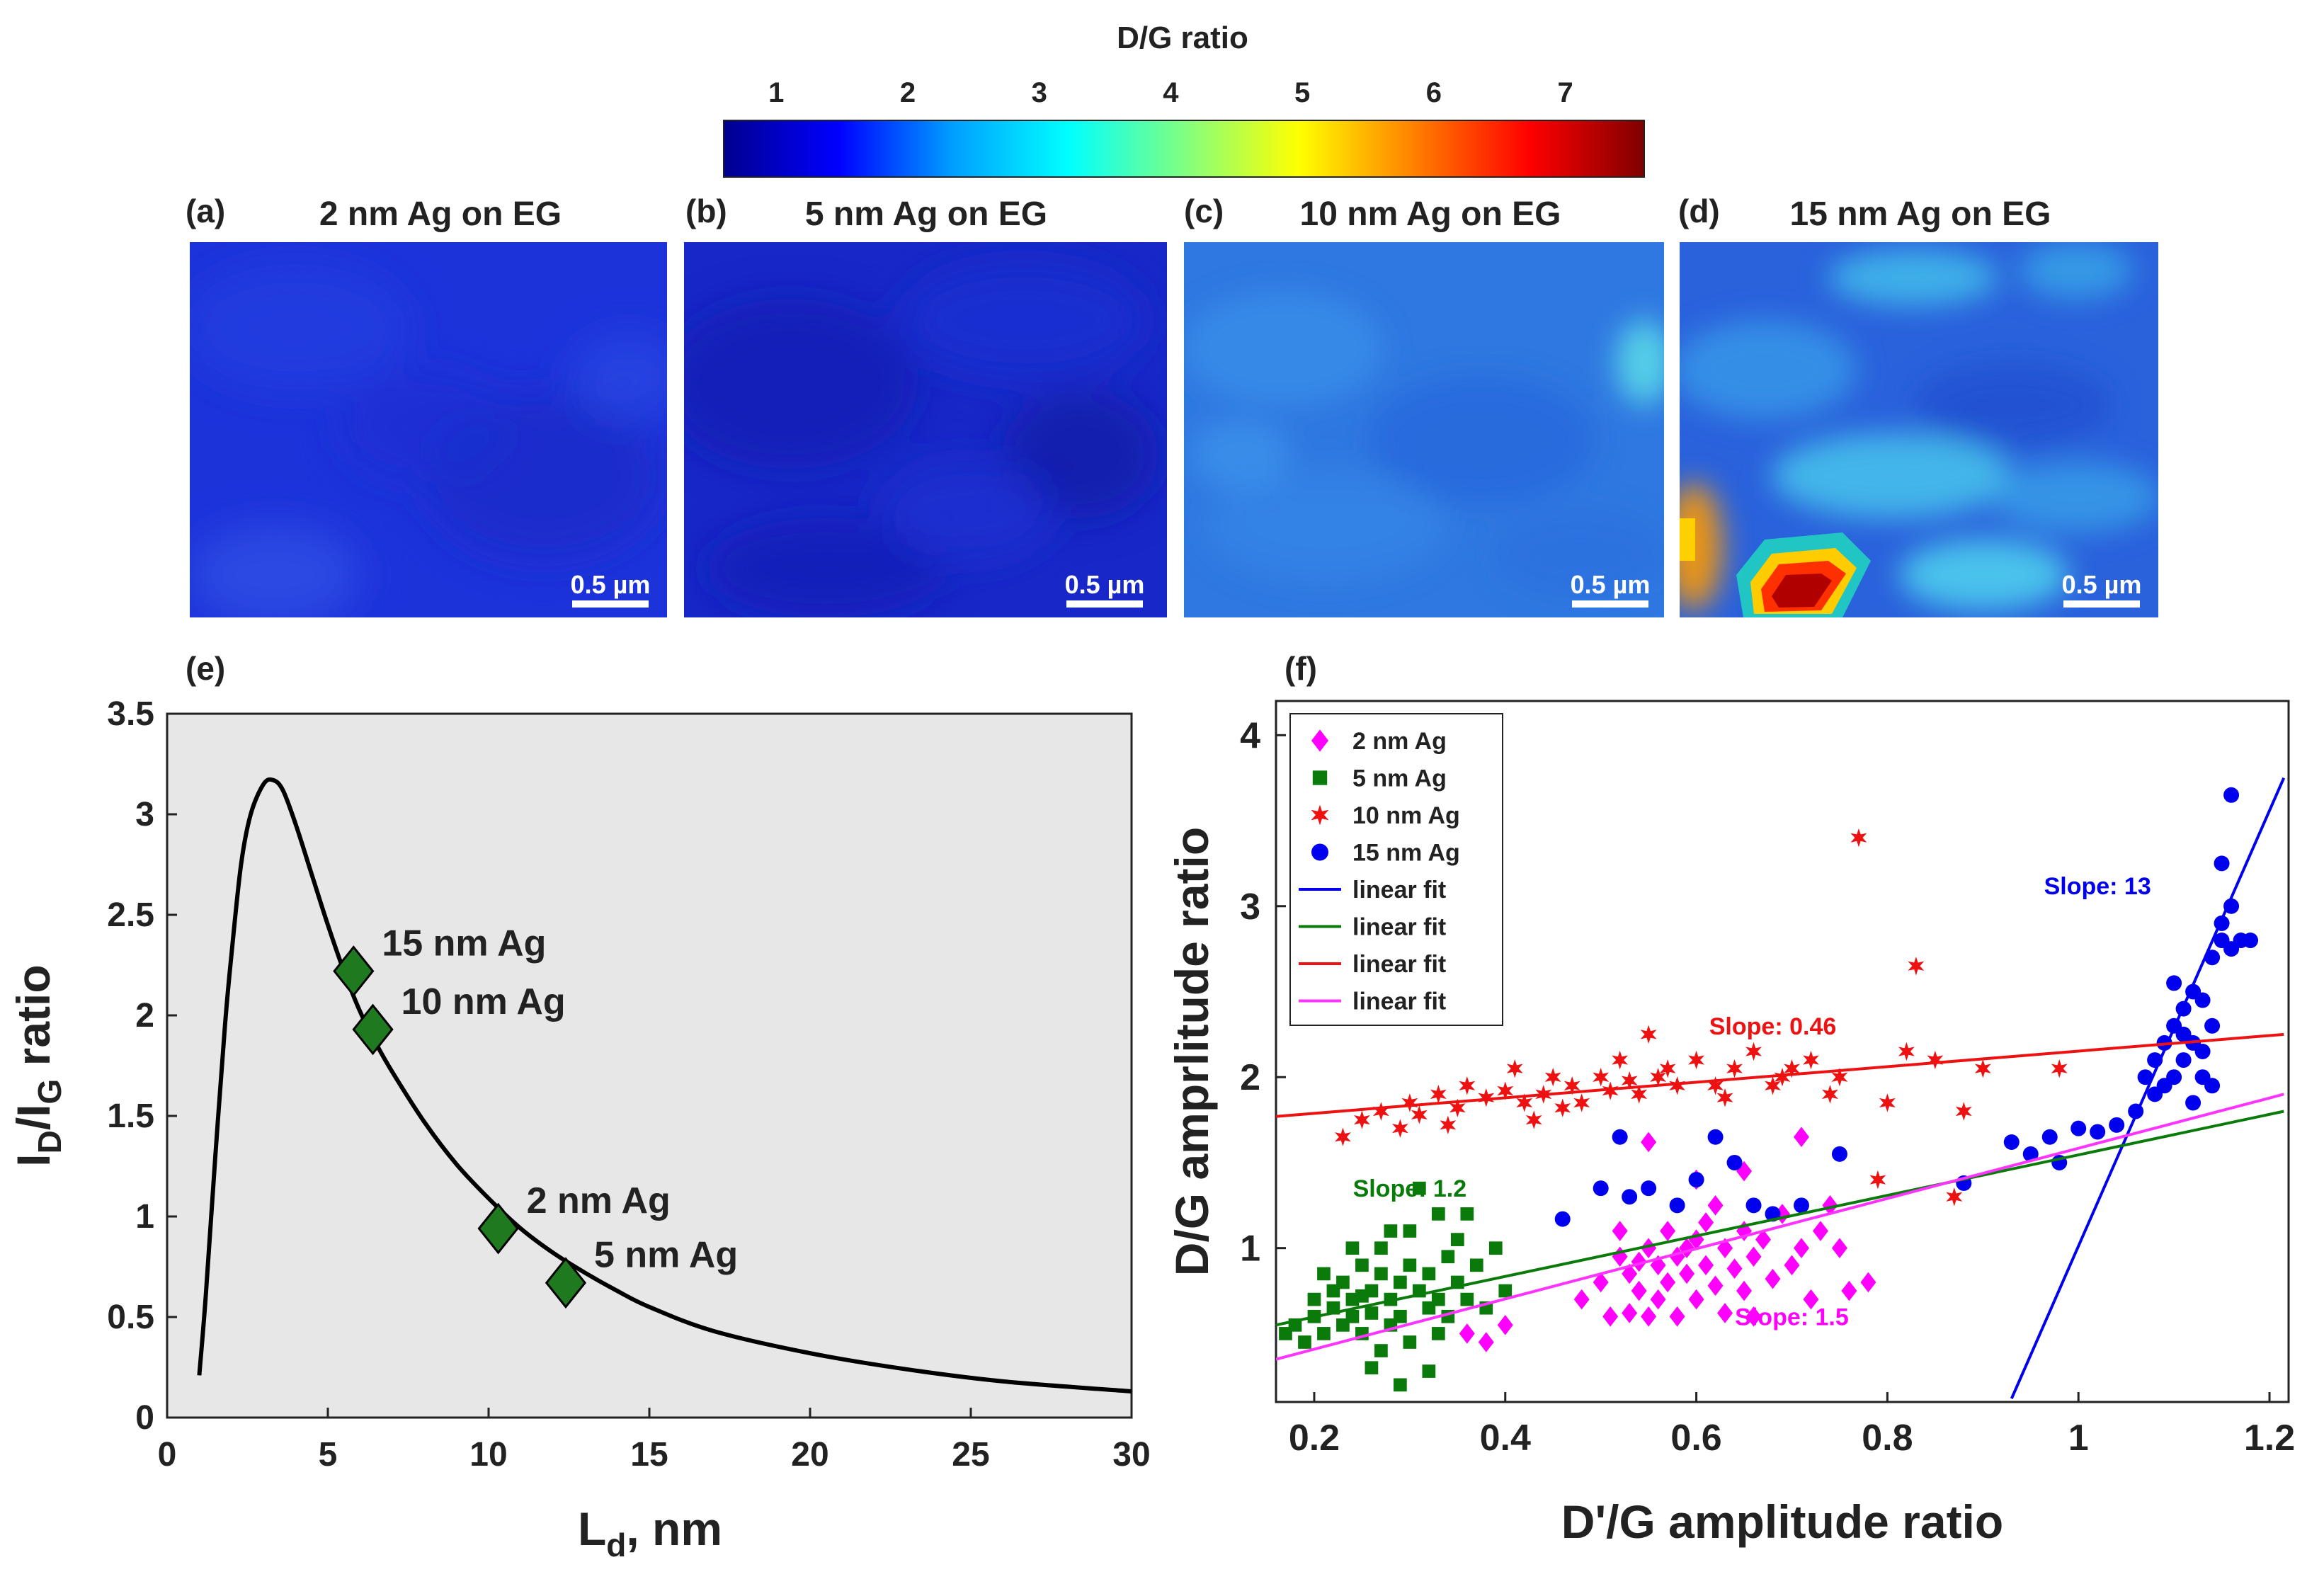 This screenshot has height=1579, width=2324. I want to click on y-tick-label-e: 0, so click(144, 1418).